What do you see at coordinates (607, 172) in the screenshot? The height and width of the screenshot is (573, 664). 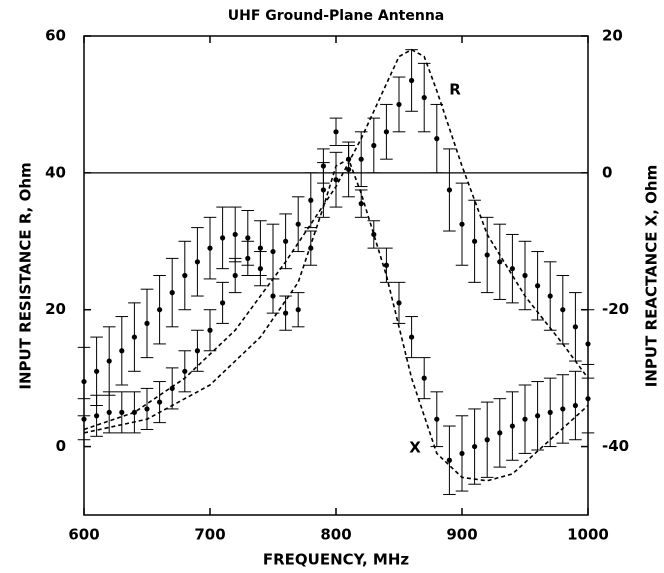 I see `y2-tick-label: 0` at bounding box center [607, 172].